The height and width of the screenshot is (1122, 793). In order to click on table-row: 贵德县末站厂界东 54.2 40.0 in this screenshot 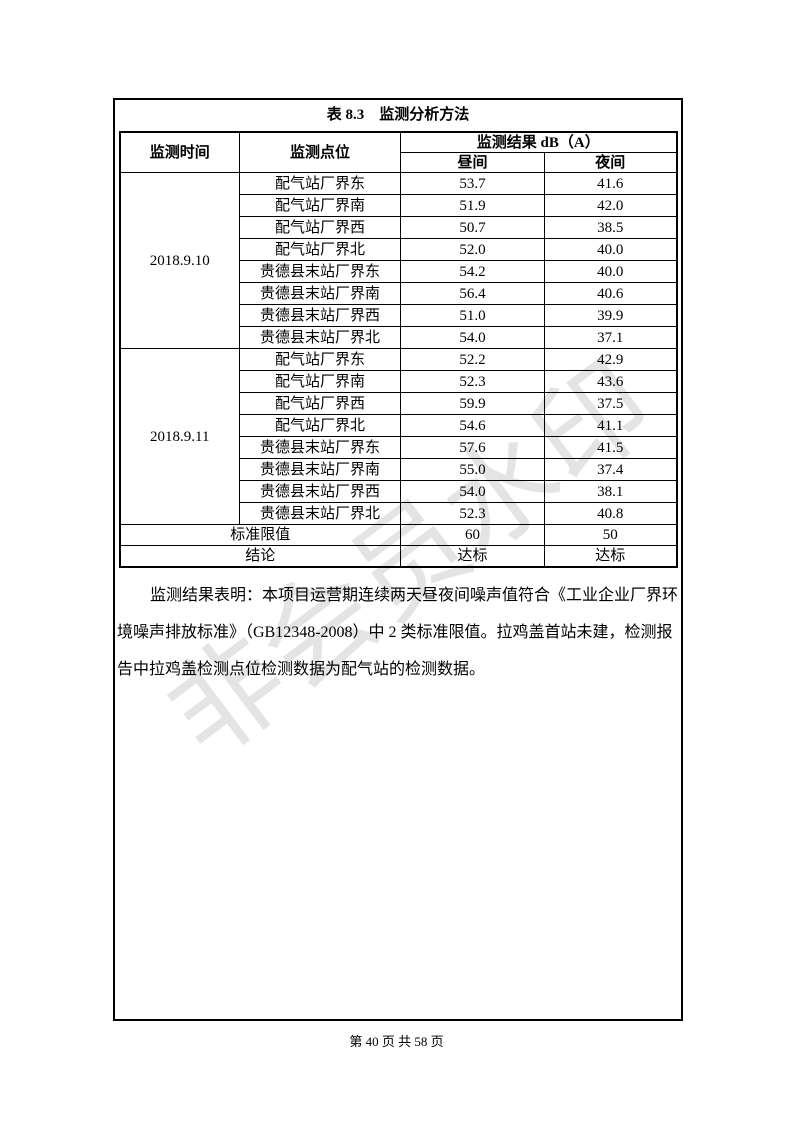, I will do `click(398, 271)`.